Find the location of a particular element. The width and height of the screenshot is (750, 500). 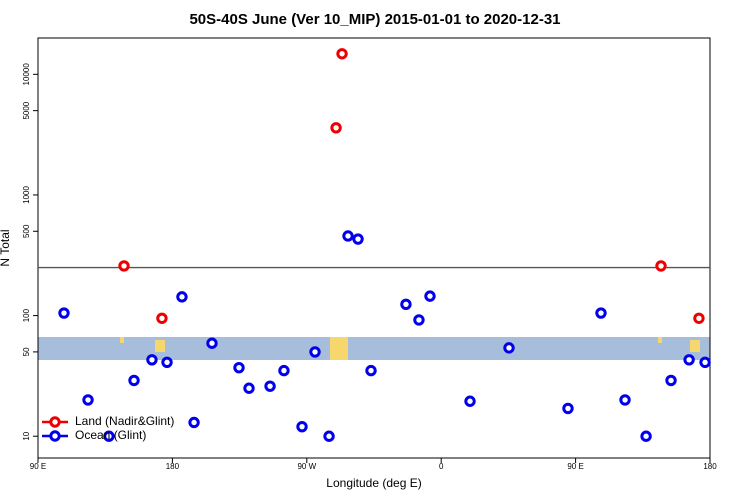

y-axis-label: N Total is located at coordinates (6, 247).